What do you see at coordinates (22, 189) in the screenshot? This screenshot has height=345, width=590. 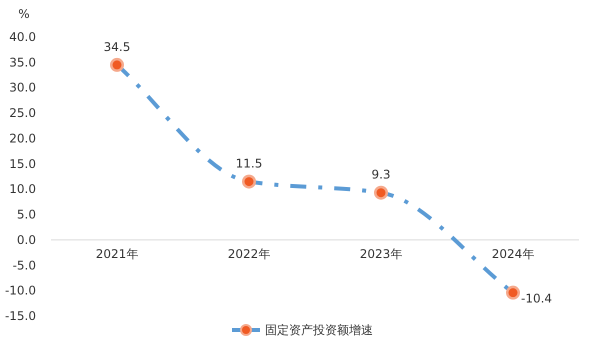 I see `y-tick-label: 10.0` at bounding box center [22, 189].